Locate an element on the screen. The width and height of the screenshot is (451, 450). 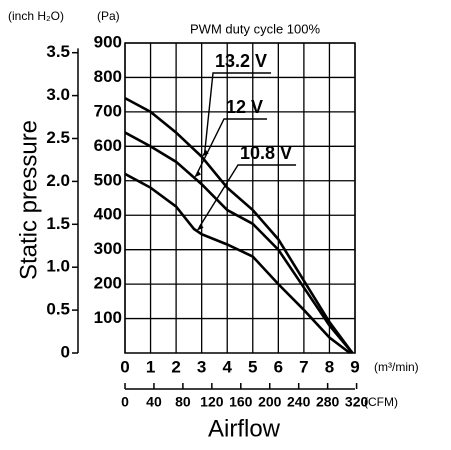
x-tick-label: 3 is located at coordinates (201, 366).